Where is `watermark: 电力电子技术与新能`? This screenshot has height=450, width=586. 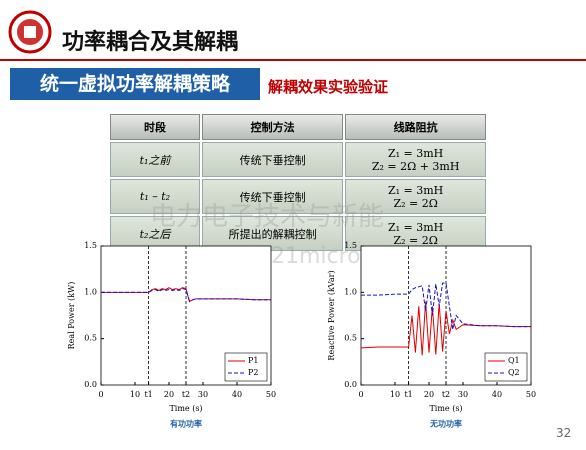
watermark: 电力电子技术与新能 is located at coordinates (267, 217).